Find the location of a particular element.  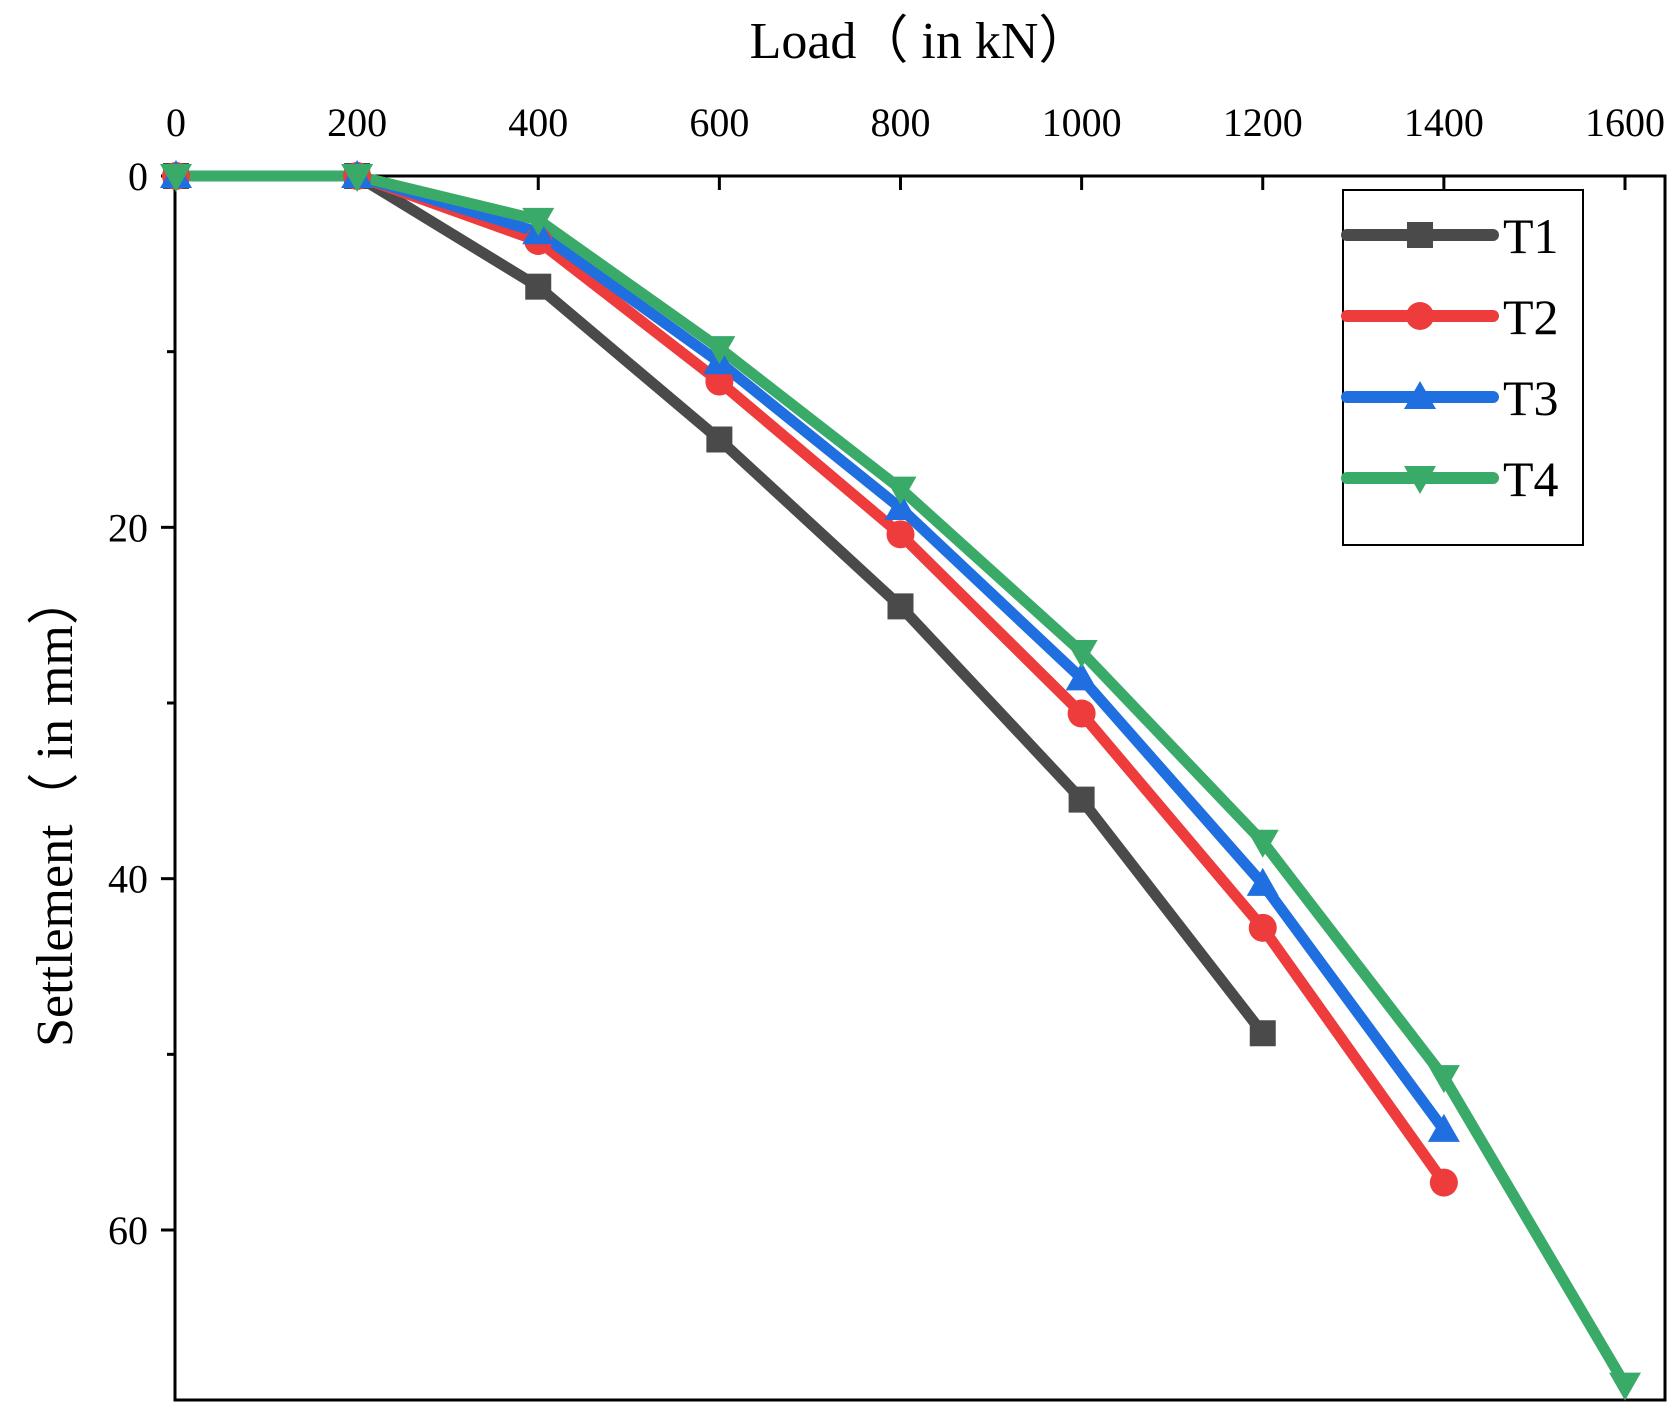

x-tick-label: 1000 is located at coordinates (1082, 122).